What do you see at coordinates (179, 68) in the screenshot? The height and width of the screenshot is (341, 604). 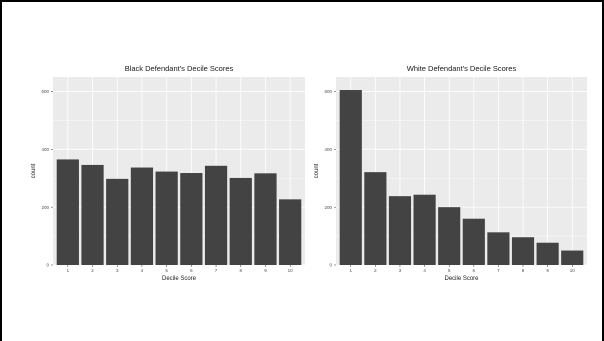 I see `chart-title: Black Defendant's Decile Scores` at bounding box center [179, 68].